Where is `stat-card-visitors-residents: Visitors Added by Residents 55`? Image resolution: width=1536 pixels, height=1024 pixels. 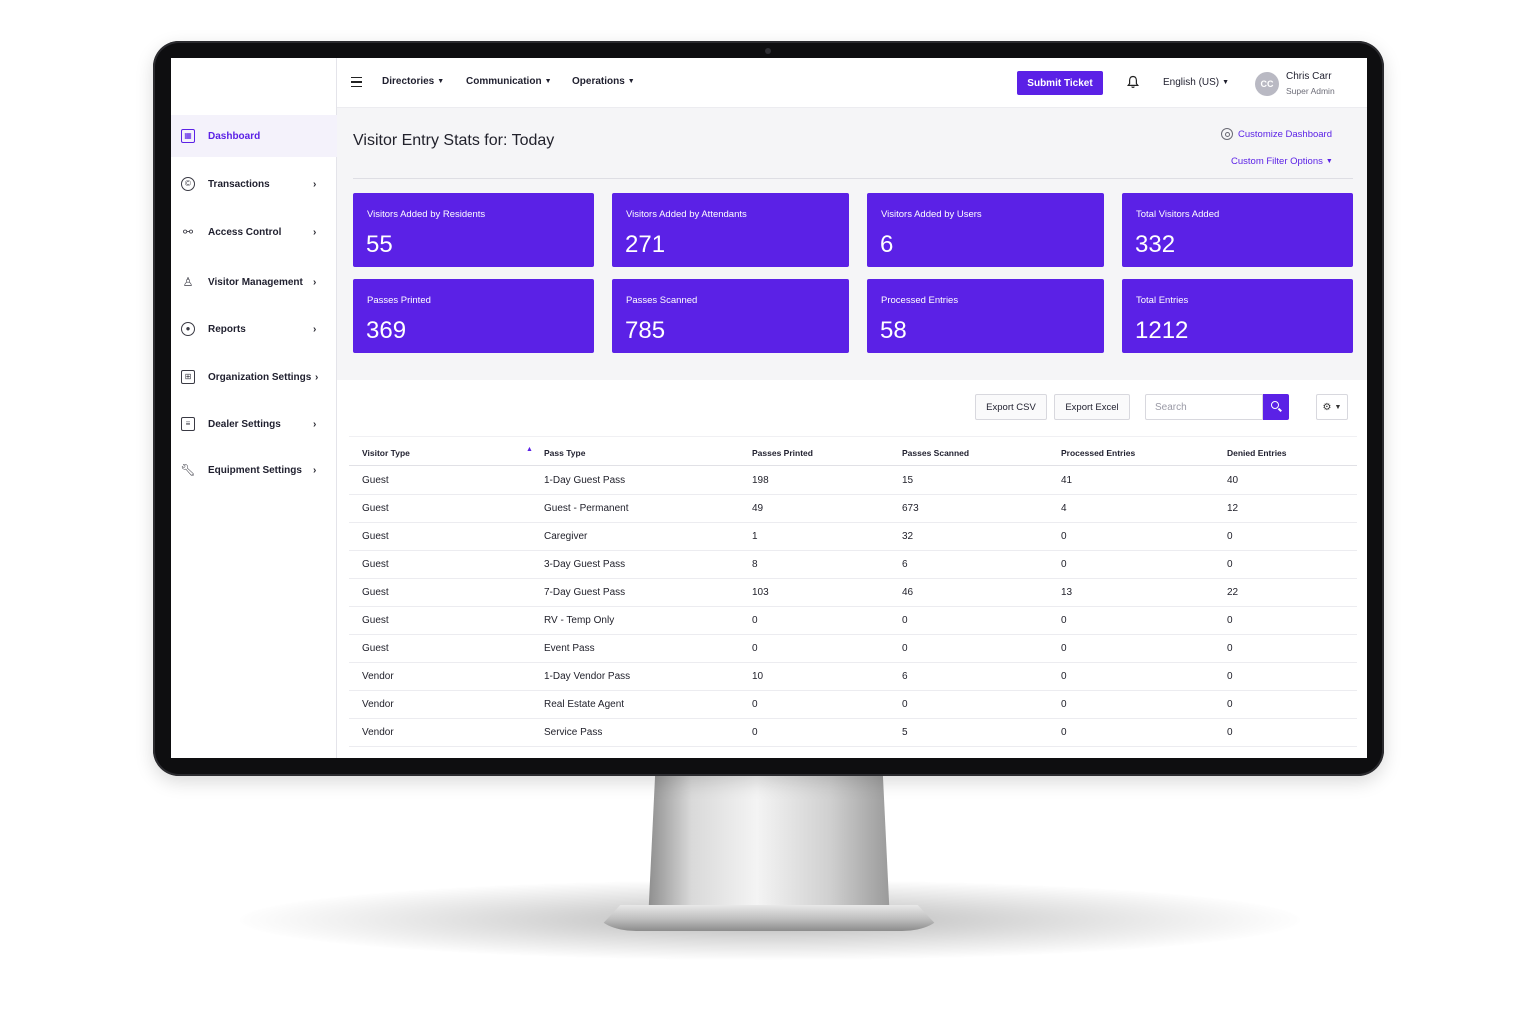
stat-card-visitors-residents: Visitors Added by Residents 55 is located at coordinates (473, 230).